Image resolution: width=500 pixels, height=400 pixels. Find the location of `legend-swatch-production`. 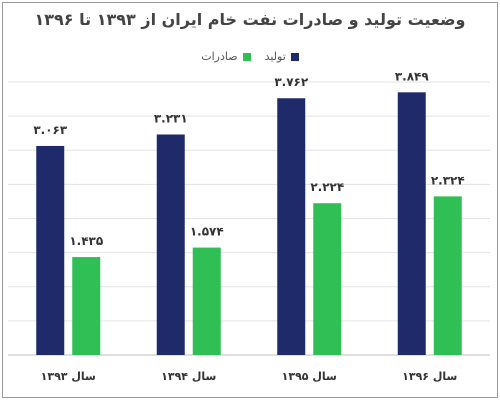

legend-swatch-production is located at coordinates (294, 56).